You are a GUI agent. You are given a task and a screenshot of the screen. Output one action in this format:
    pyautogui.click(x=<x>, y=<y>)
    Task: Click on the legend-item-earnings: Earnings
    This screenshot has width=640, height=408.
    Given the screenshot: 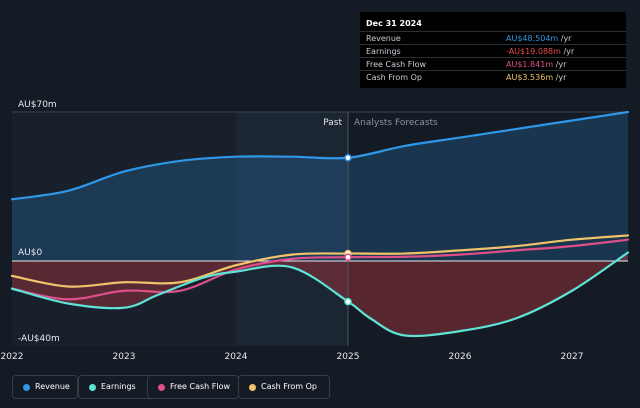 What is the action you would take?
    pyautogui.click(x=118, y=387)
    